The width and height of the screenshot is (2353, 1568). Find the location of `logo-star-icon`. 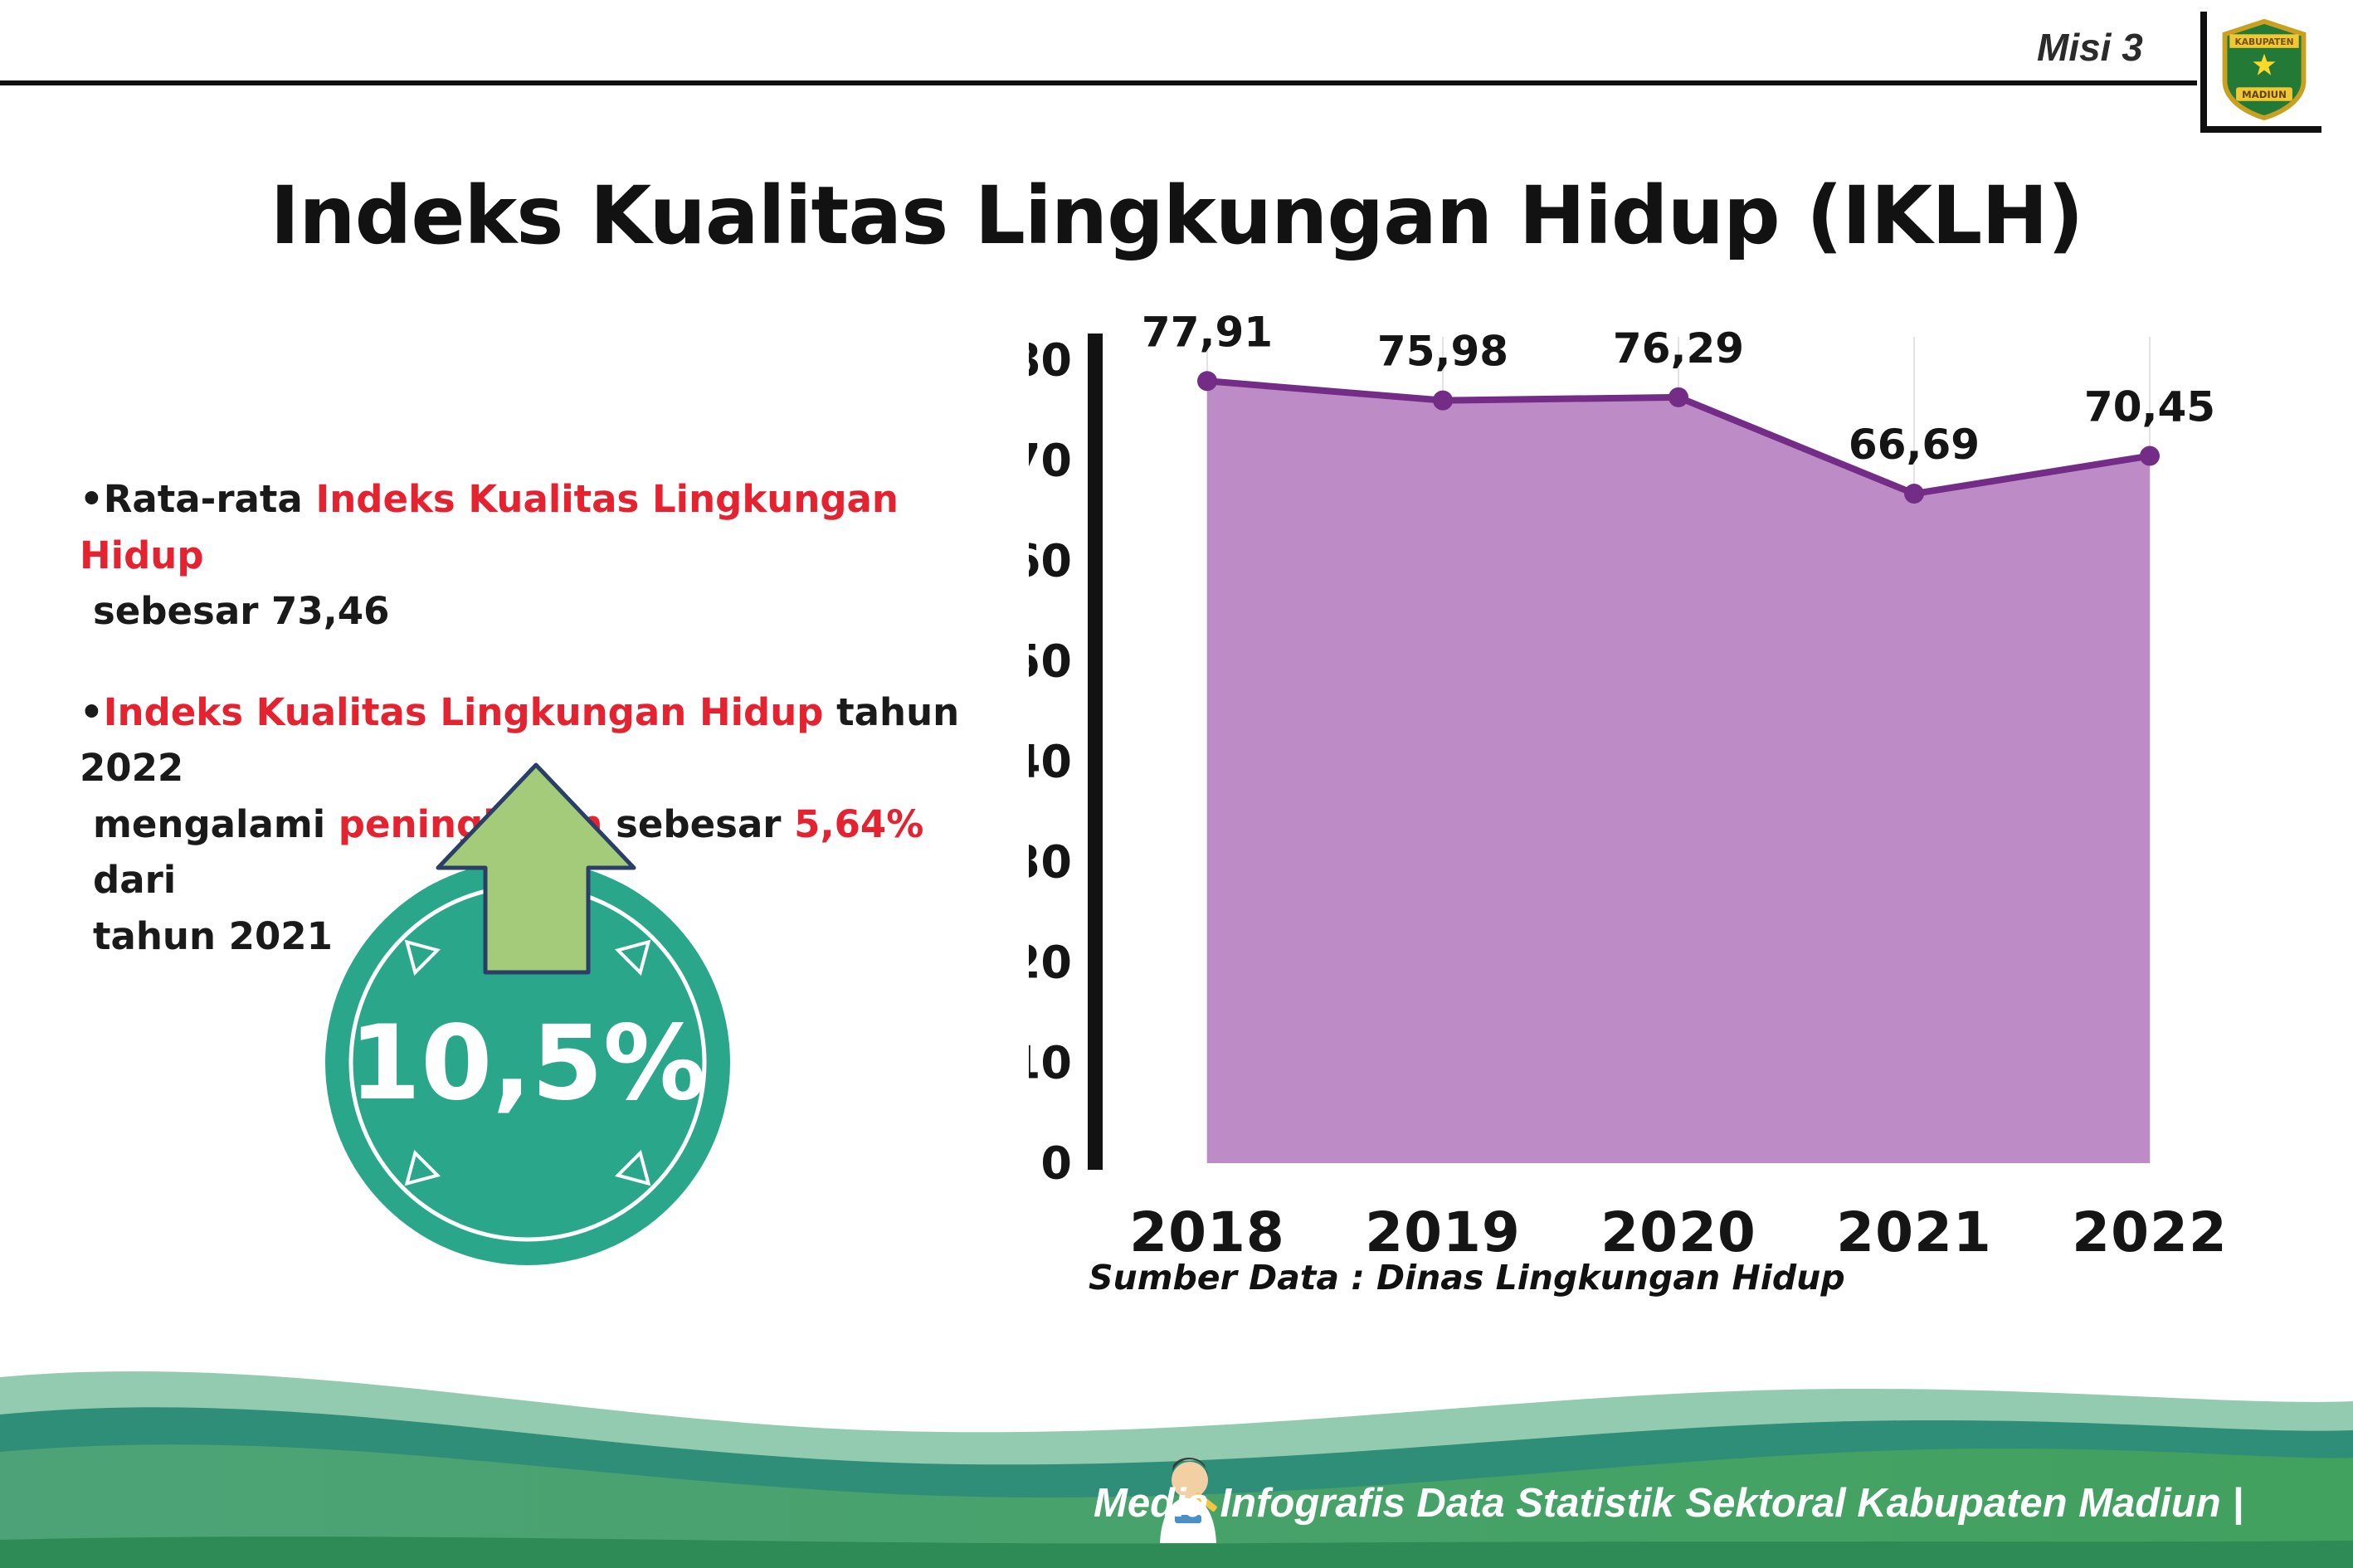

logo-star-icon is located at coordinates (2264, 64).